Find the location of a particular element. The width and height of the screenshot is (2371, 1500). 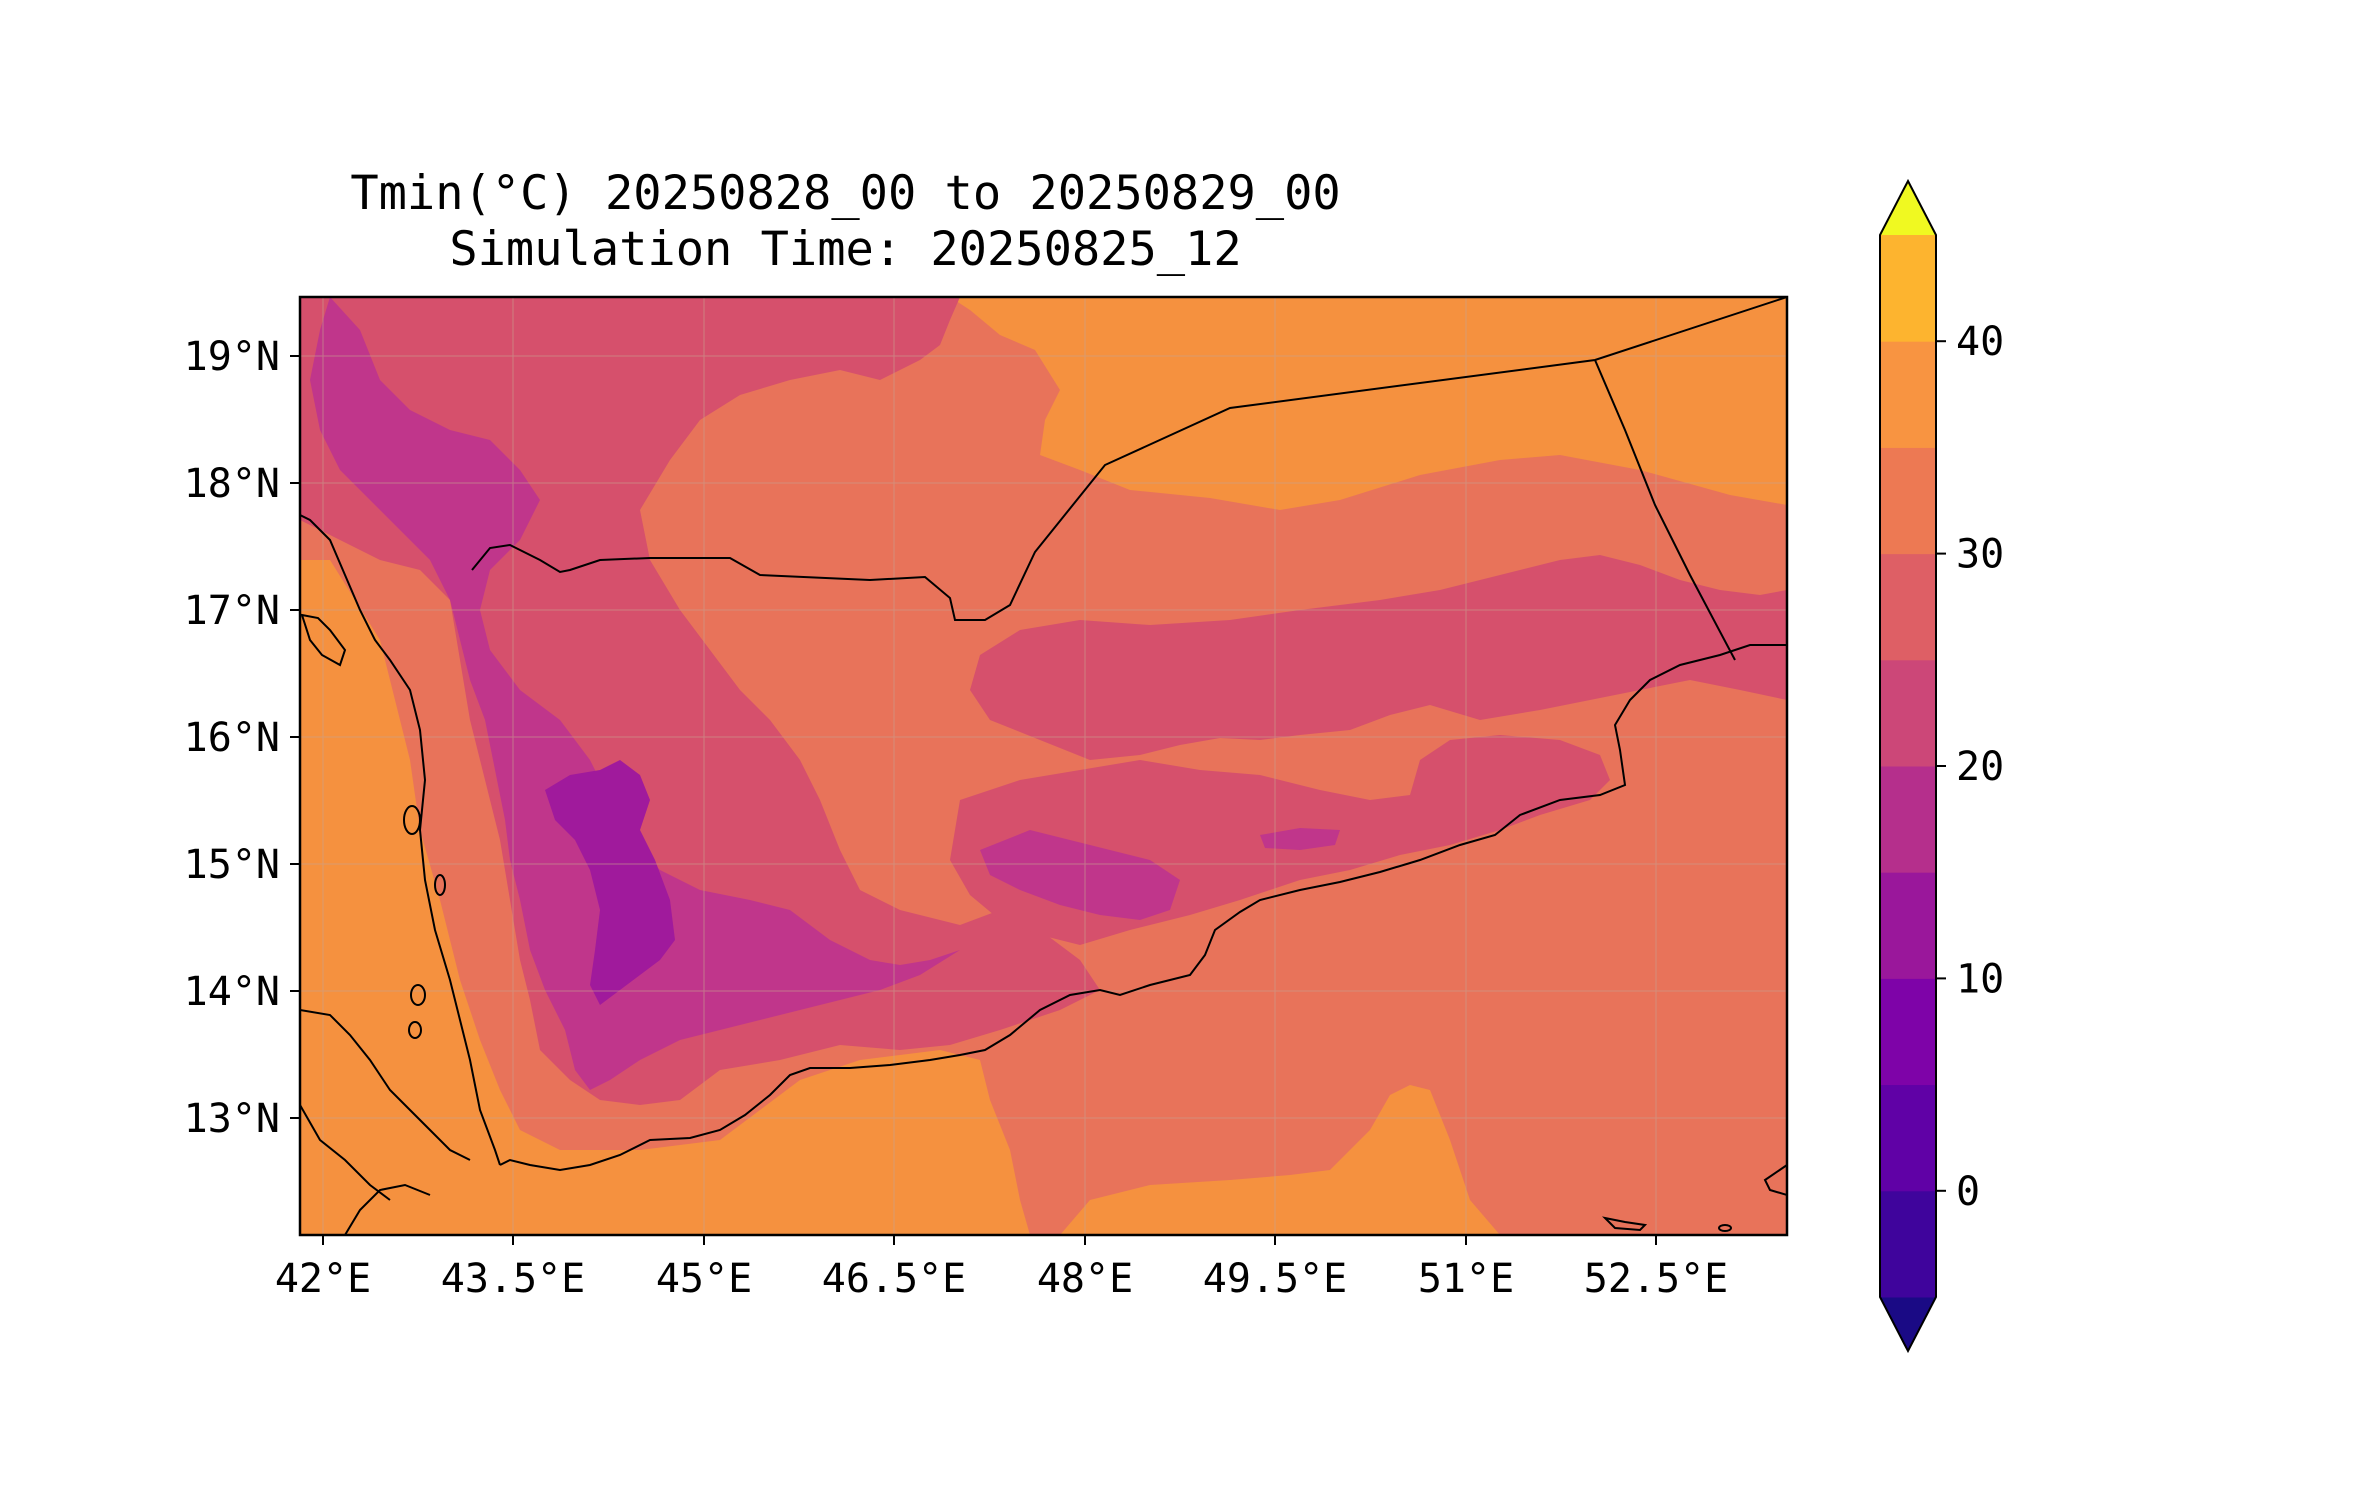

field-30-35-south is located at coordinates (1280, 1160).